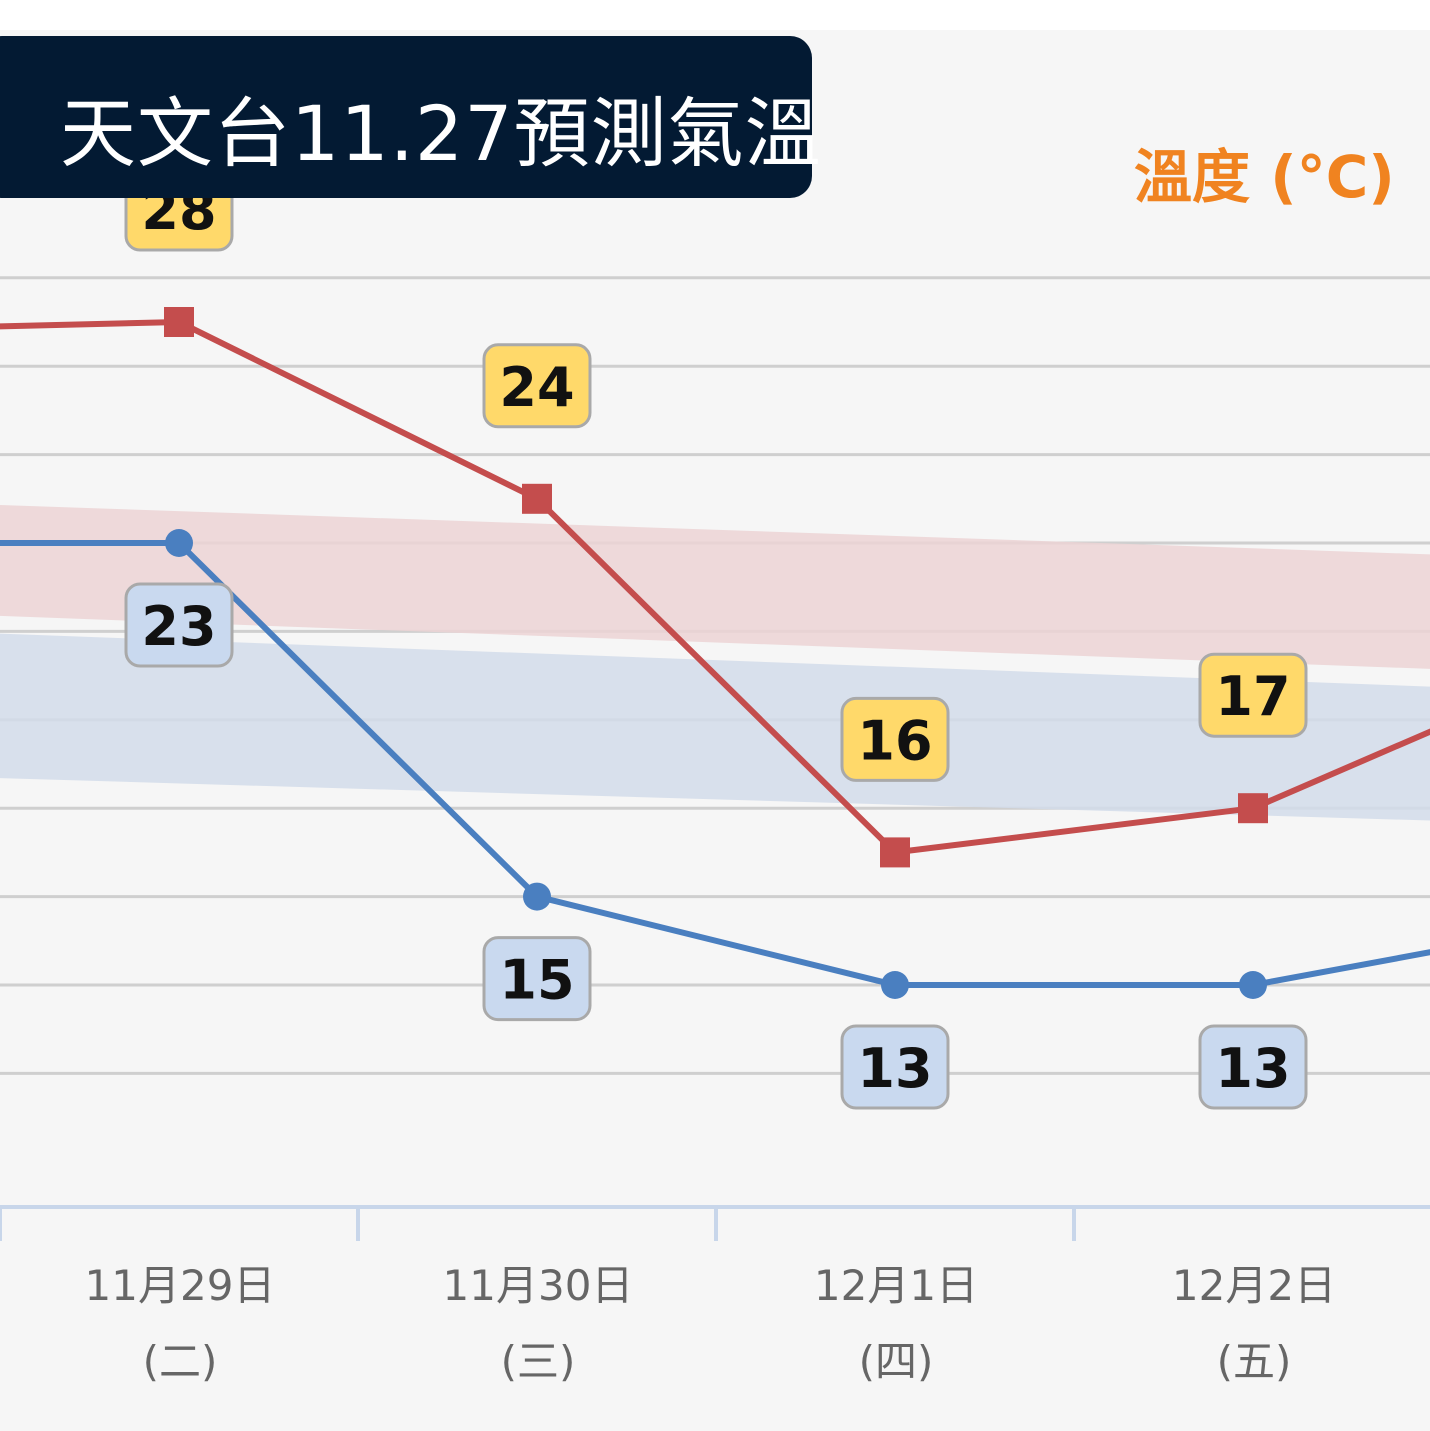  Describe the element at coordinates (1264, 177) in the screenshot. I see `y-axis-unit-label: 溫度 (°C)` at that location.